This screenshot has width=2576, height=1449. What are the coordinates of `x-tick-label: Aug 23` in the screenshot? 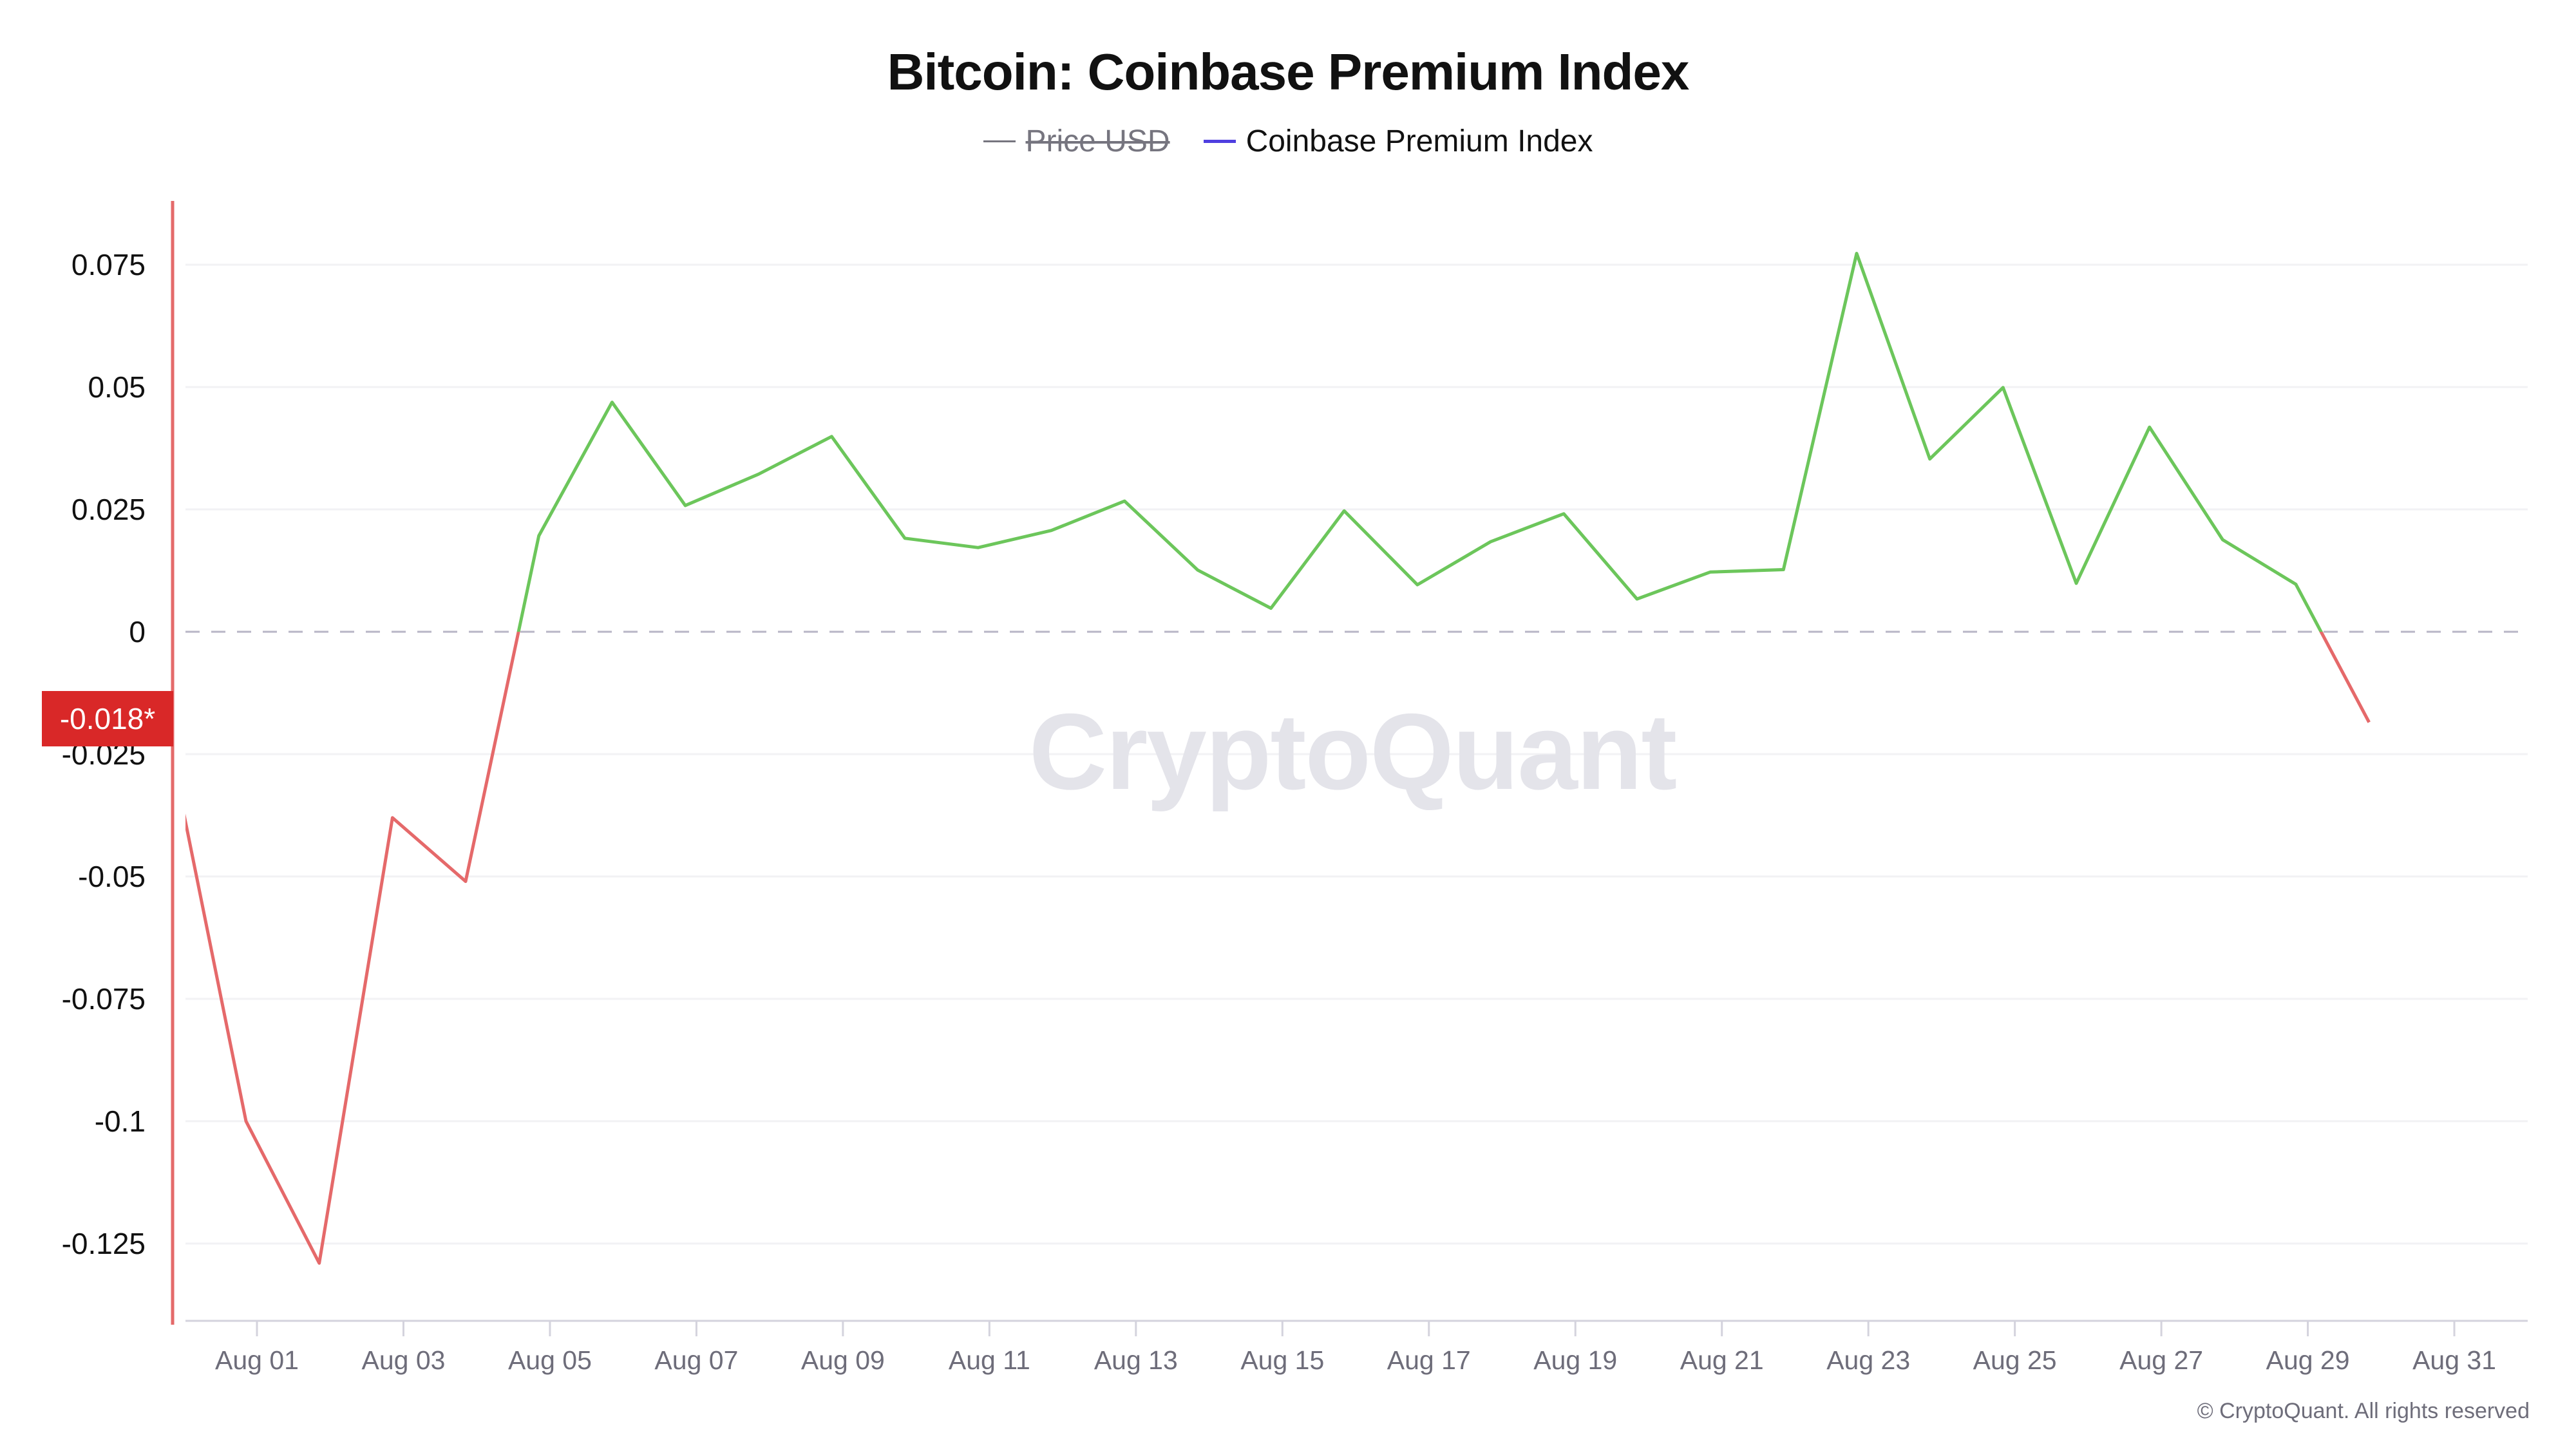 It's located at (1868, 1360).